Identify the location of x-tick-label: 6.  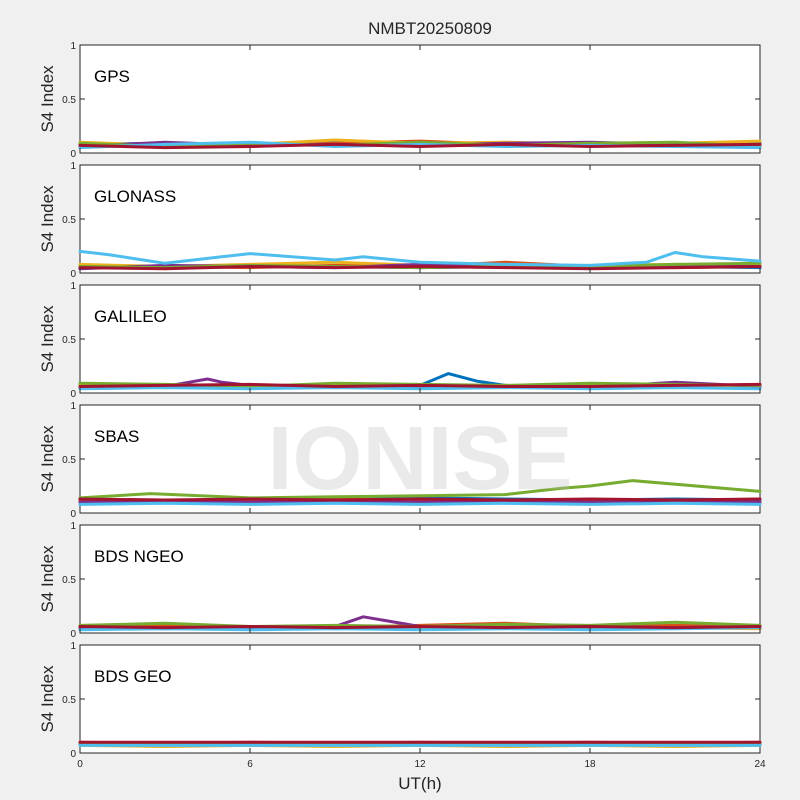
(250, 764).